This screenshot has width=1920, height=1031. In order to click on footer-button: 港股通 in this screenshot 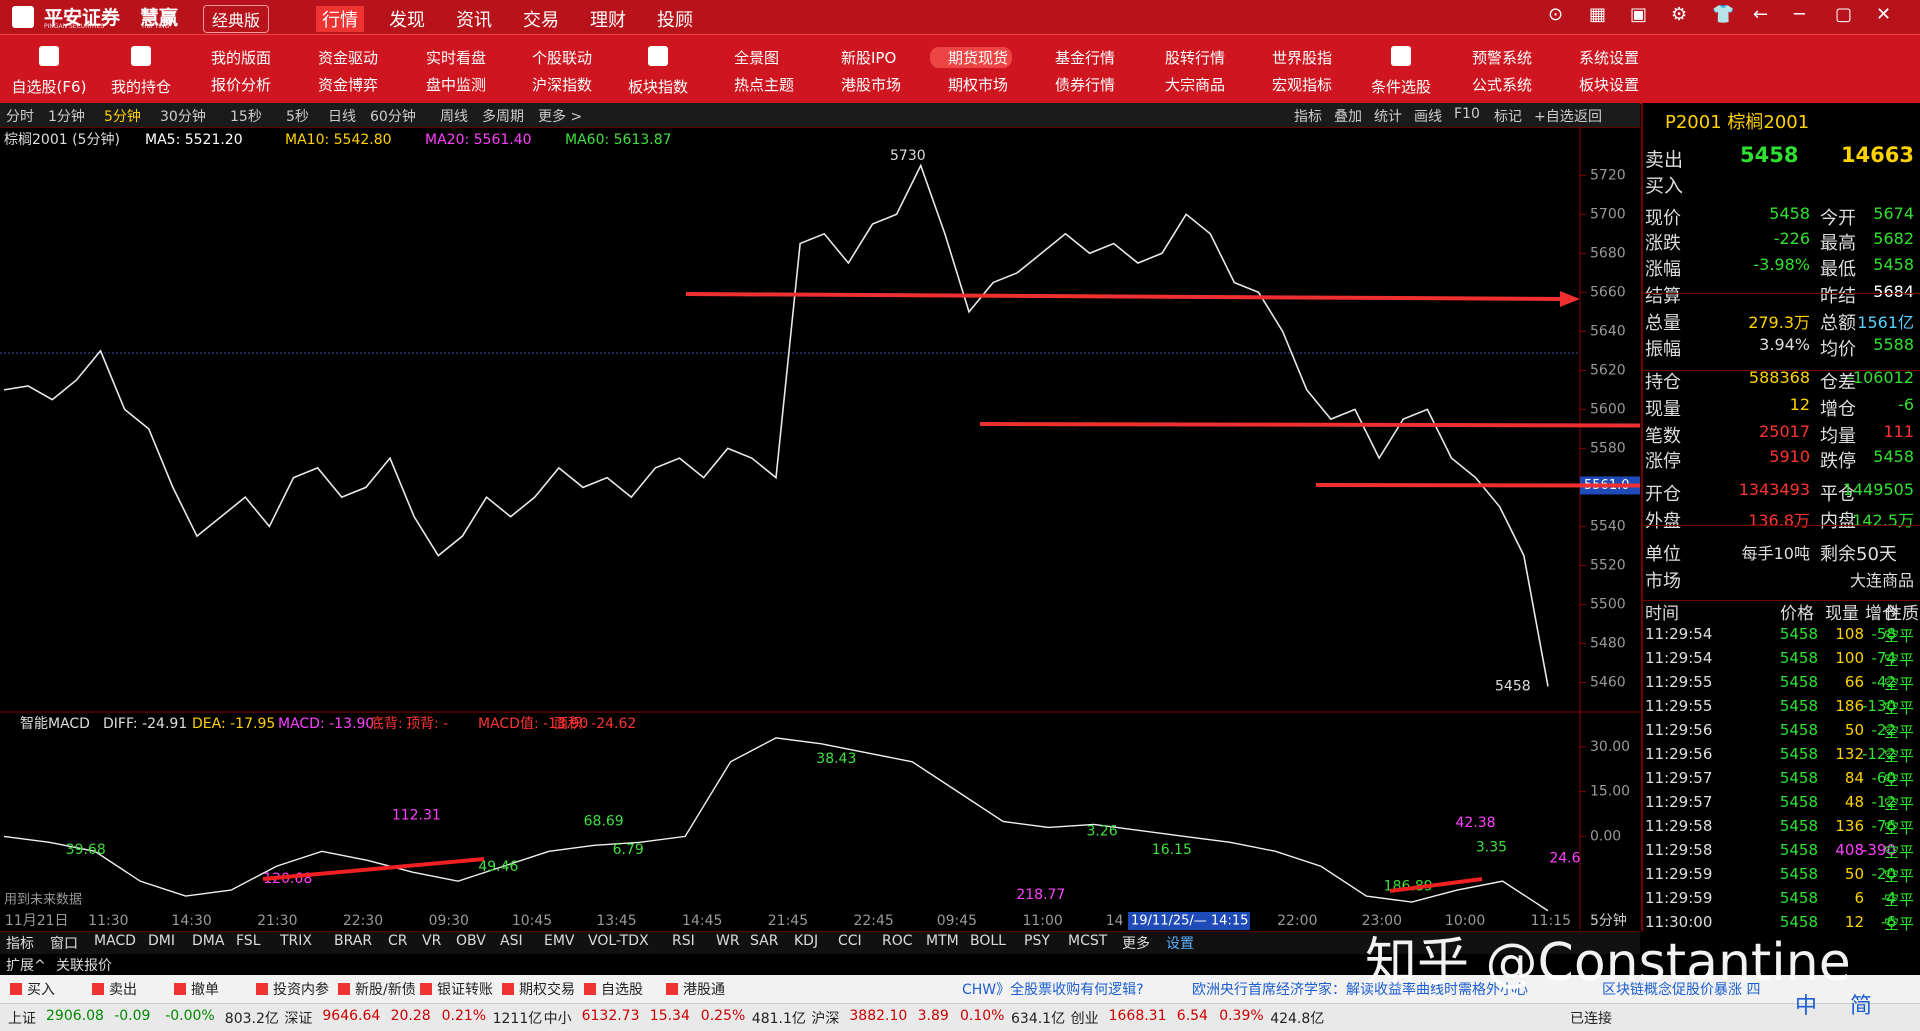, I will do `click(704, 990)`.